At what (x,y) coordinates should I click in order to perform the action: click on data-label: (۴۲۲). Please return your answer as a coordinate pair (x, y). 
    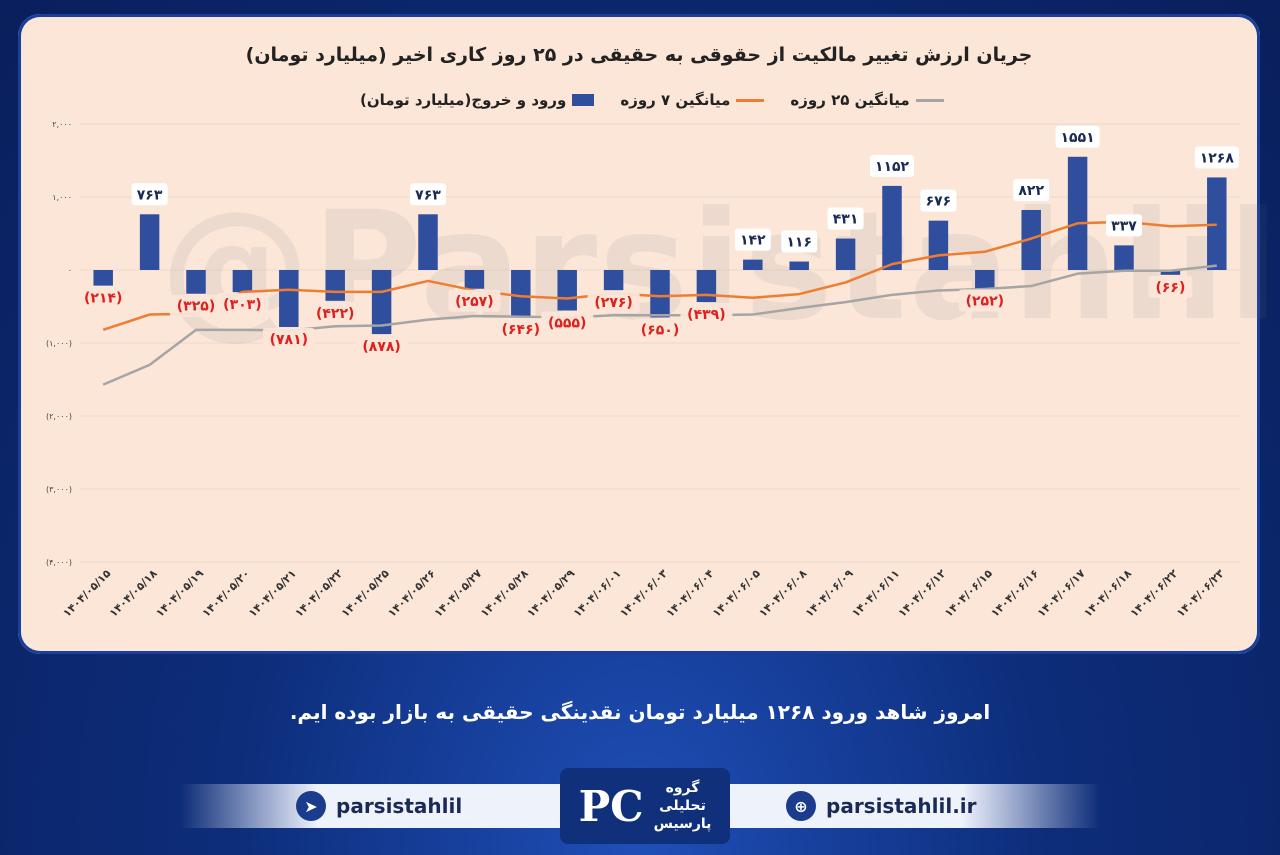
    Looking at the image, I should click on (335, 314).